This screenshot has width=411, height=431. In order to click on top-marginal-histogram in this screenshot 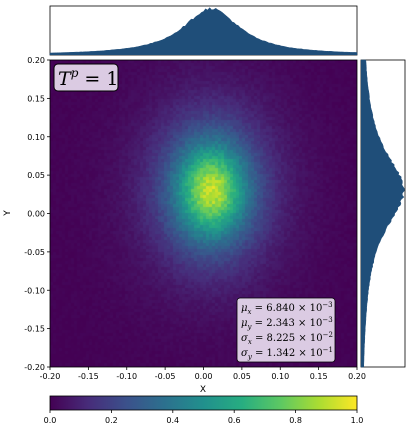, I will do `click(203, 30)`.